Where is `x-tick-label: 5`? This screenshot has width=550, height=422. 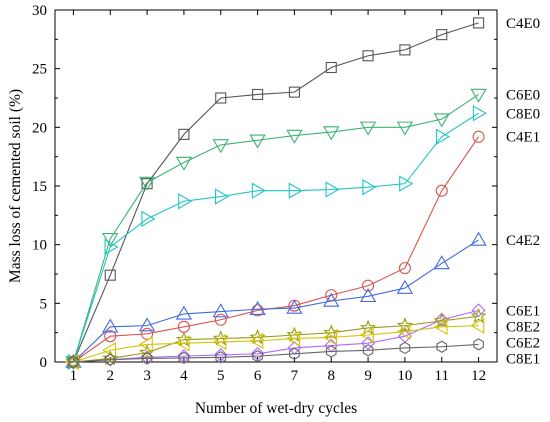 x-tick-label: 5 is located at coordinates (221, 376).